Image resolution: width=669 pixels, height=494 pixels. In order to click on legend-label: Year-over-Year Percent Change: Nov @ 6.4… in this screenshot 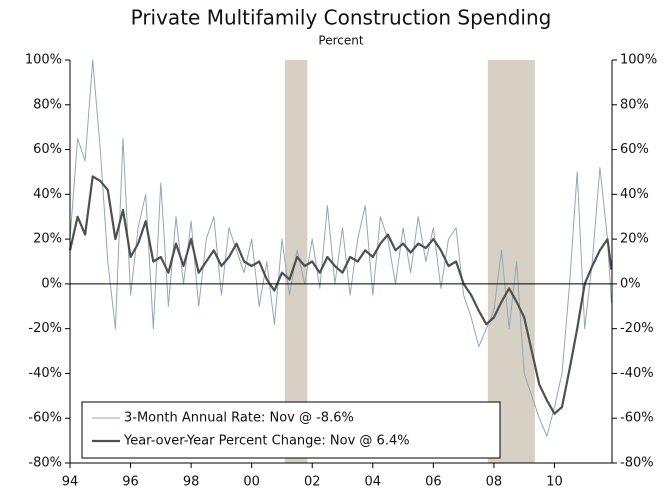, I will do `click(266, 441)`.